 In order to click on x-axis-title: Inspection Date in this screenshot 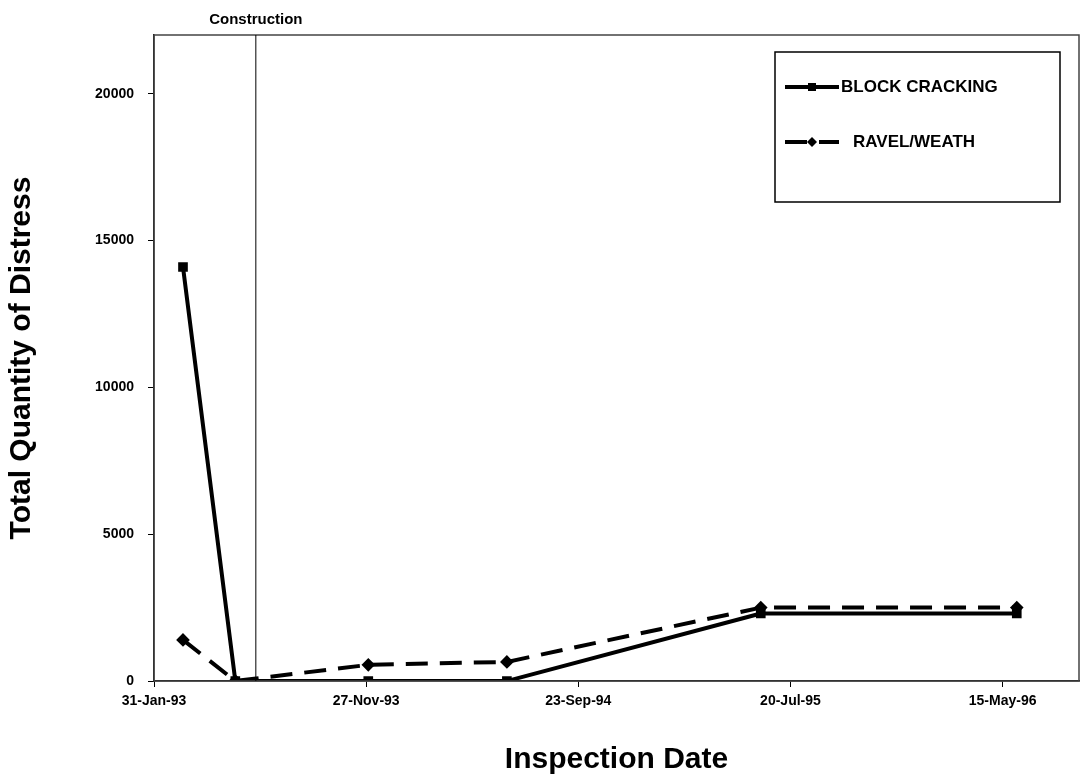, I will do `click(616, 758)`.